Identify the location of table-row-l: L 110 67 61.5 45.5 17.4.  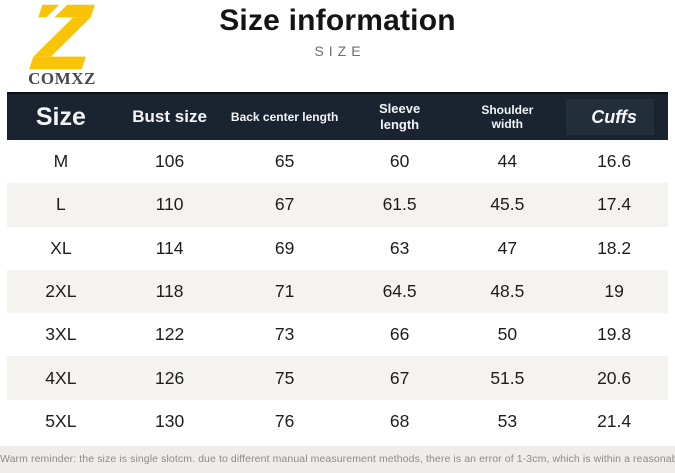
(337, 205).